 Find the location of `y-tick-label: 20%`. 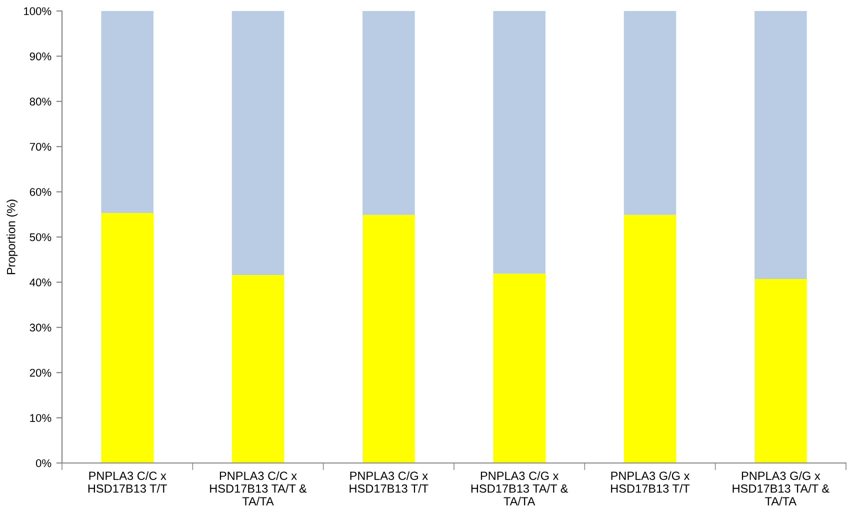

y-tick-label: 20% is located at coordinates (41, 372).